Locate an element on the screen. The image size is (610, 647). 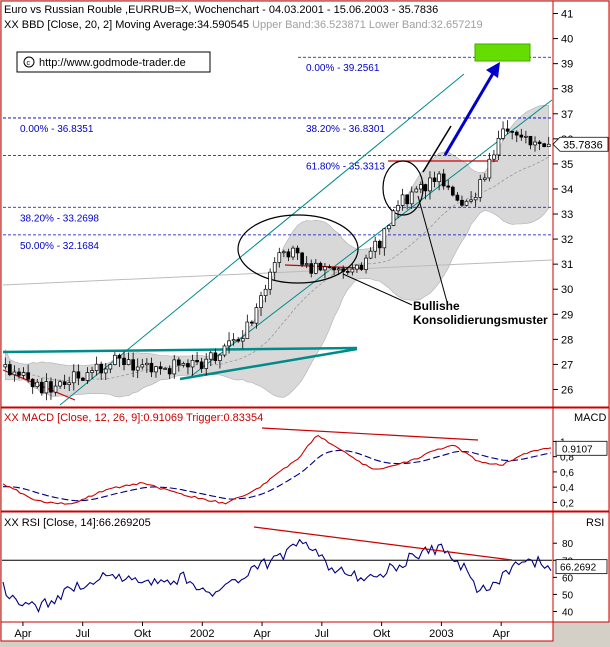
date-tick-label-0: Apr is located at coordinates (22, 634).